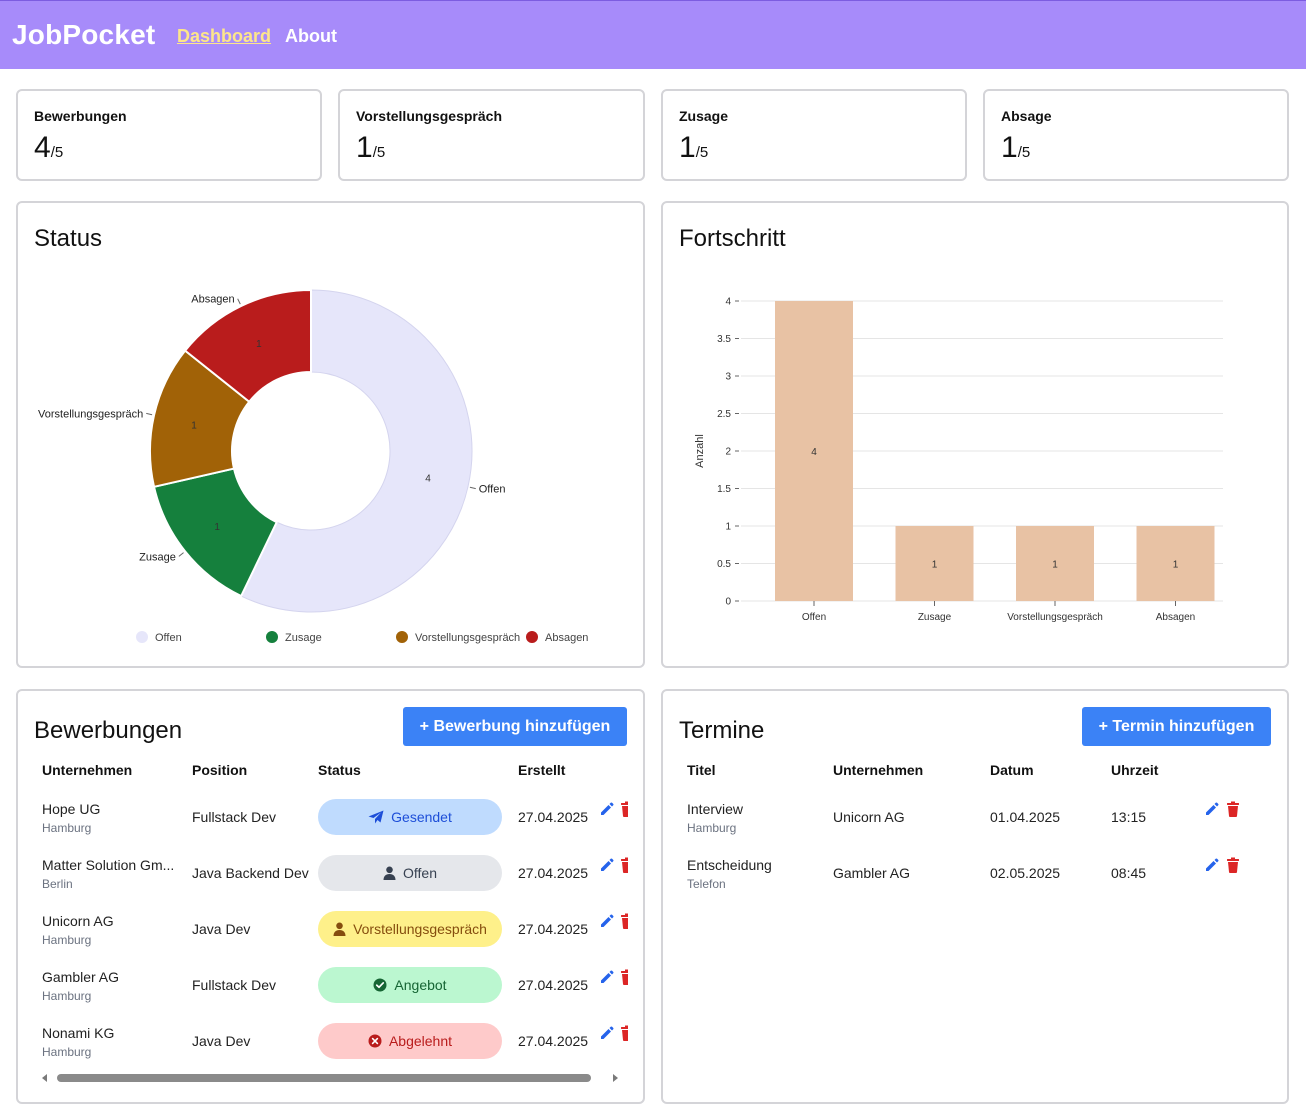 This screenshot has height=1117, width=1306. Describe the element at coordinates (168, 638) in the screenshot. I see `legend-label: Offen` at that location.